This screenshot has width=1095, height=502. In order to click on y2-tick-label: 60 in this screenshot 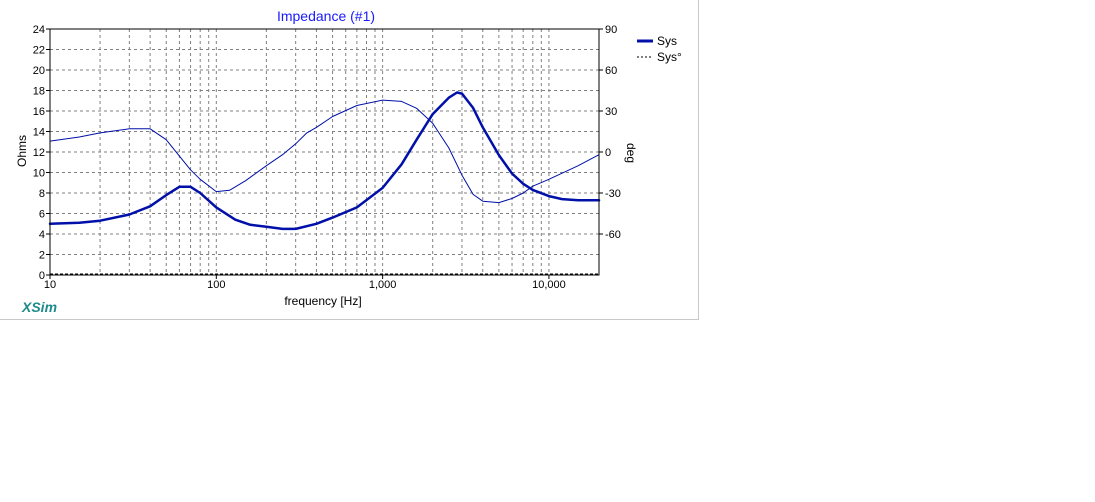, I will do `click(611, 71)`.